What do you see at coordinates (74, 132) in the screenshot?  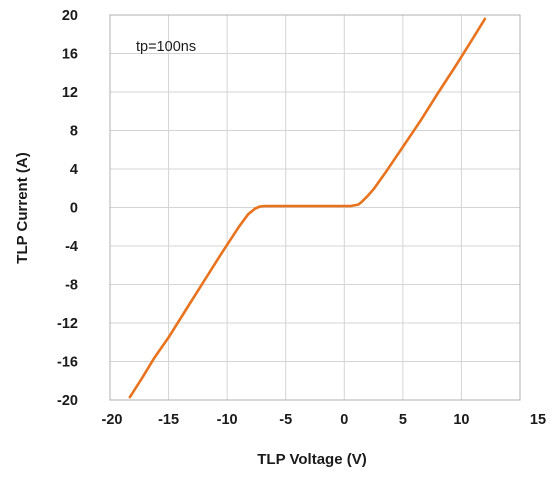 I see `y-tick-label: 8` at bounding box center [74, 132].